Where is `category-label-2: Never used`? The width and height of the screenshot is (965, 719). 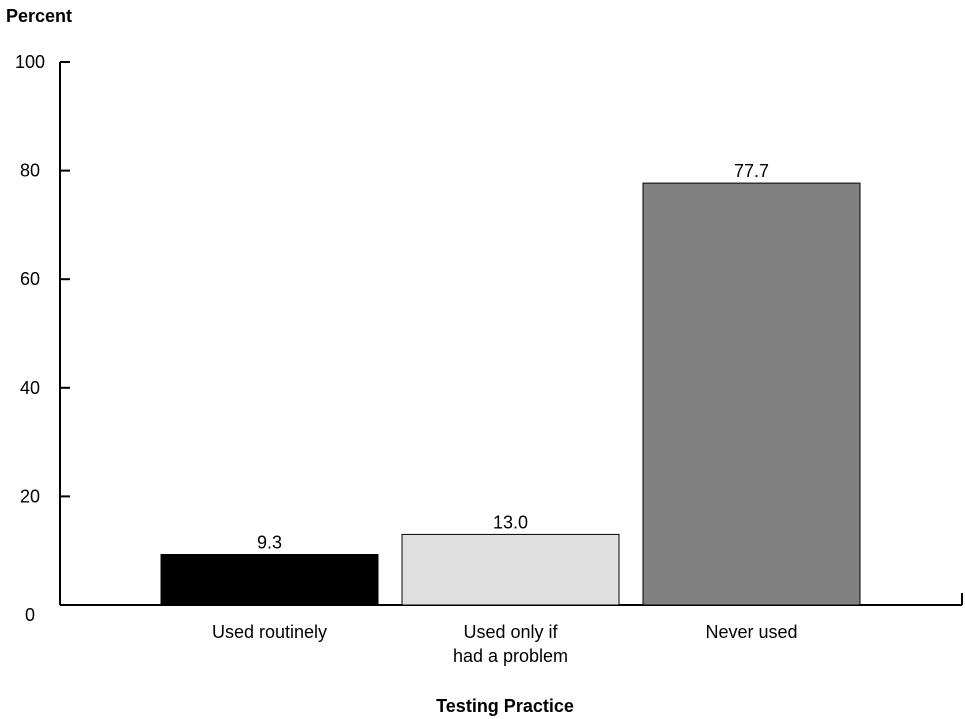 category-label-2: Never used is located at coordinates (751, 632).